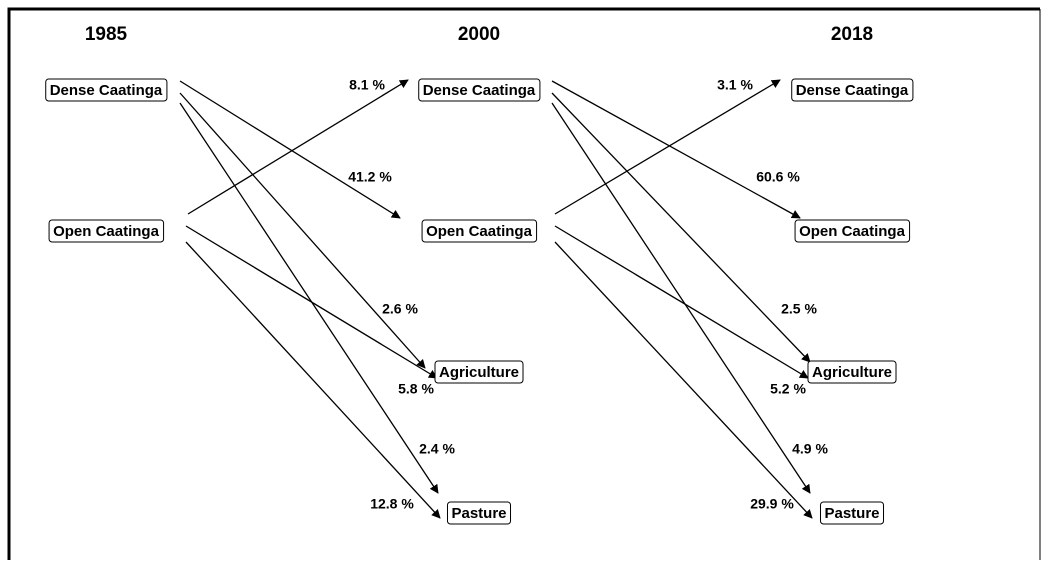  I want to click on transition-label: 5.2 %, so click(788, 389).